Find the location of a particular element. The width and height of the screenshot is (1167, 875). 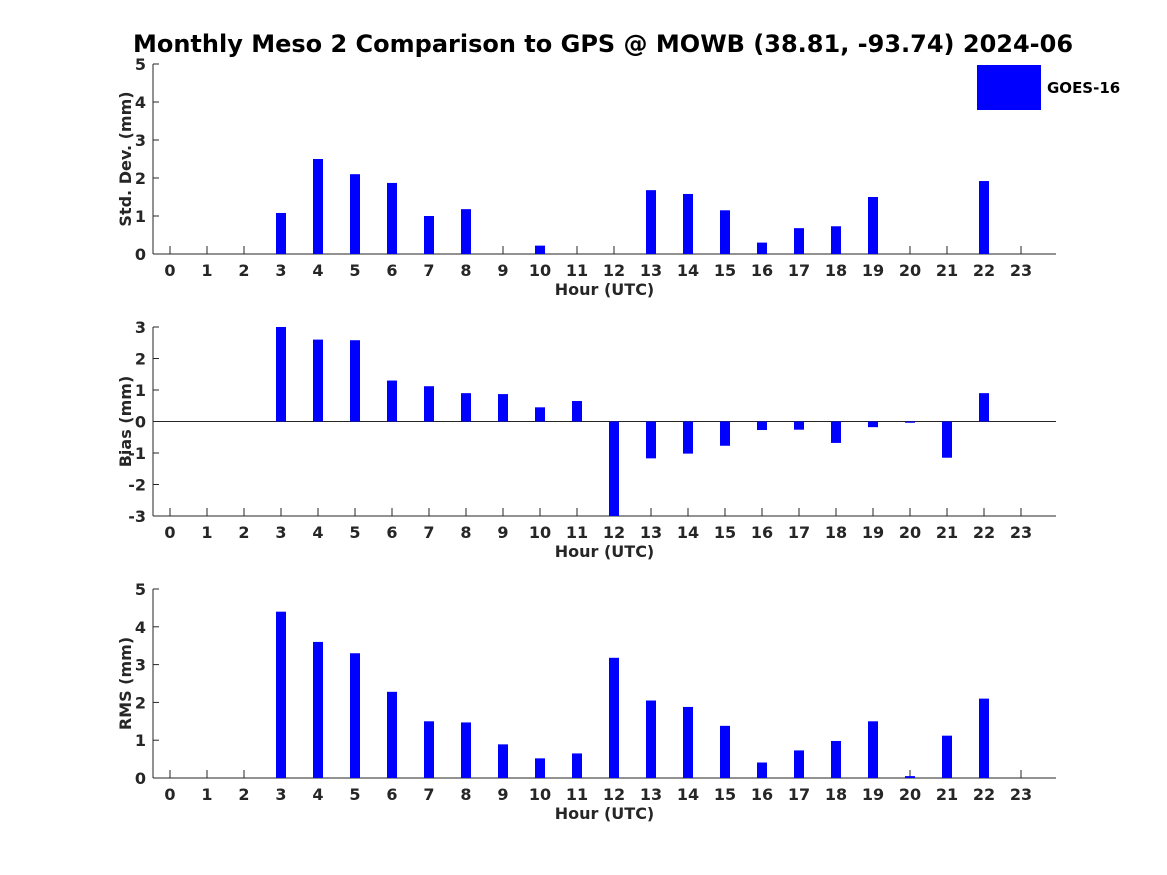

x-tick-label: 17 is located at coordinates (799, 532).